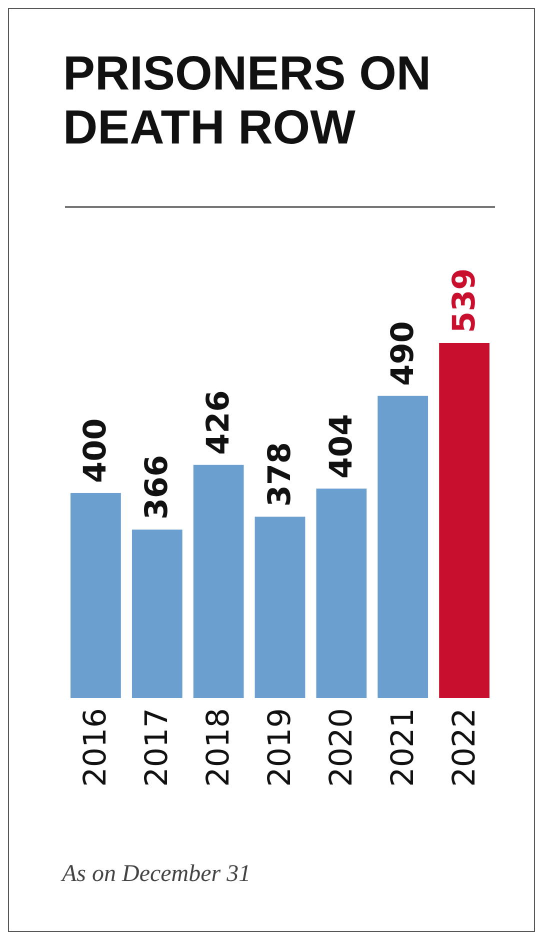 This screenshot has height=942, width=545. I want to click on x-tick-label: 2020, so click(341, 747).